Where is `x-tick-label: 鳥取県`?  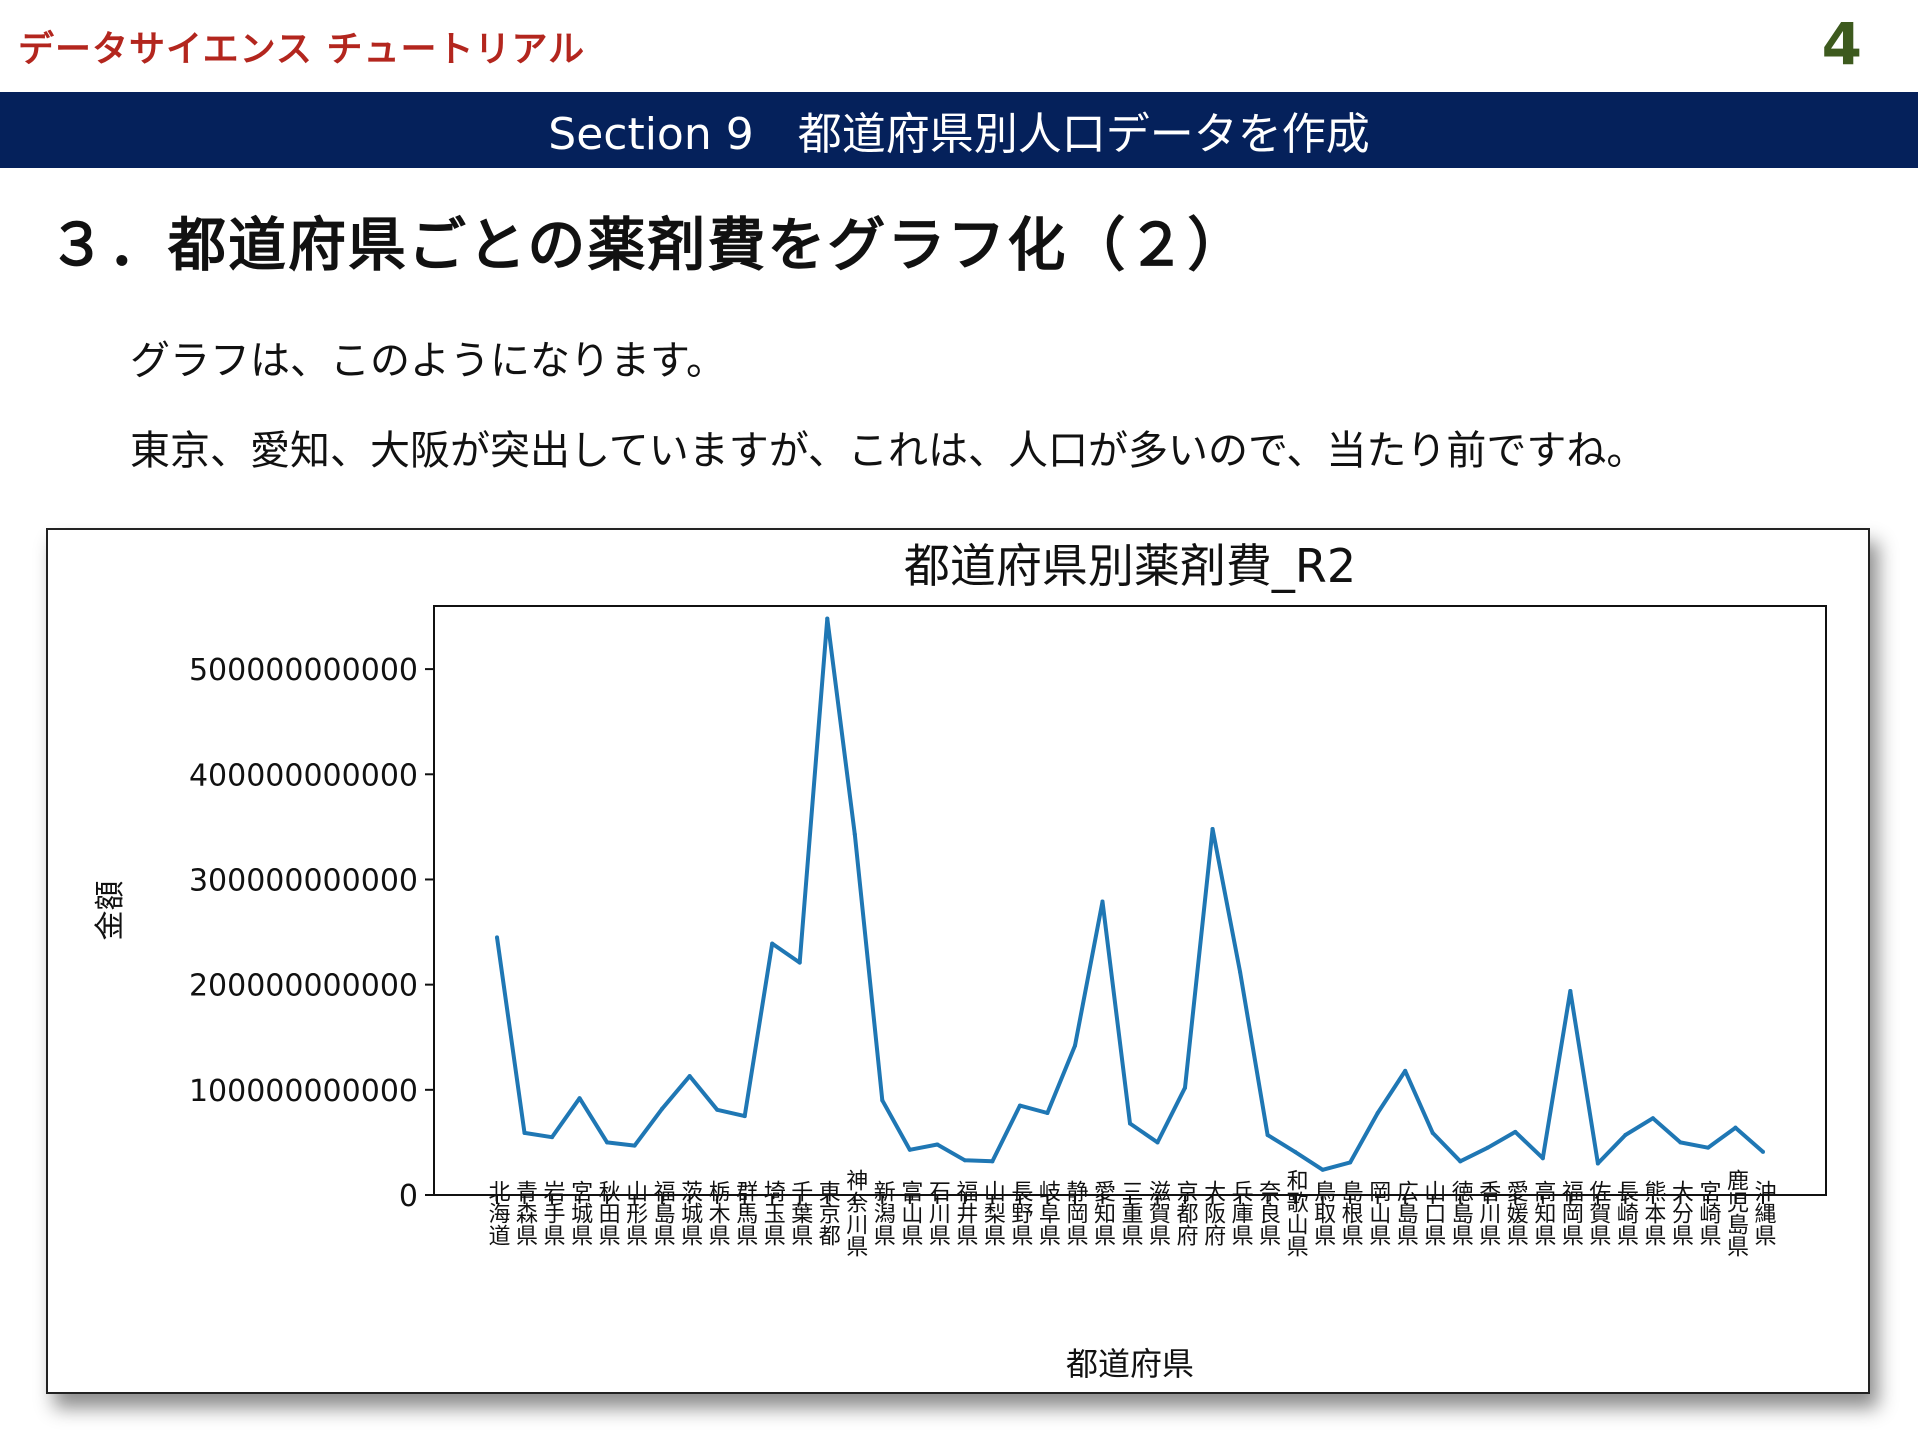
x-tick-label: 鳥取県 is located at coordinates (1323, 1213).